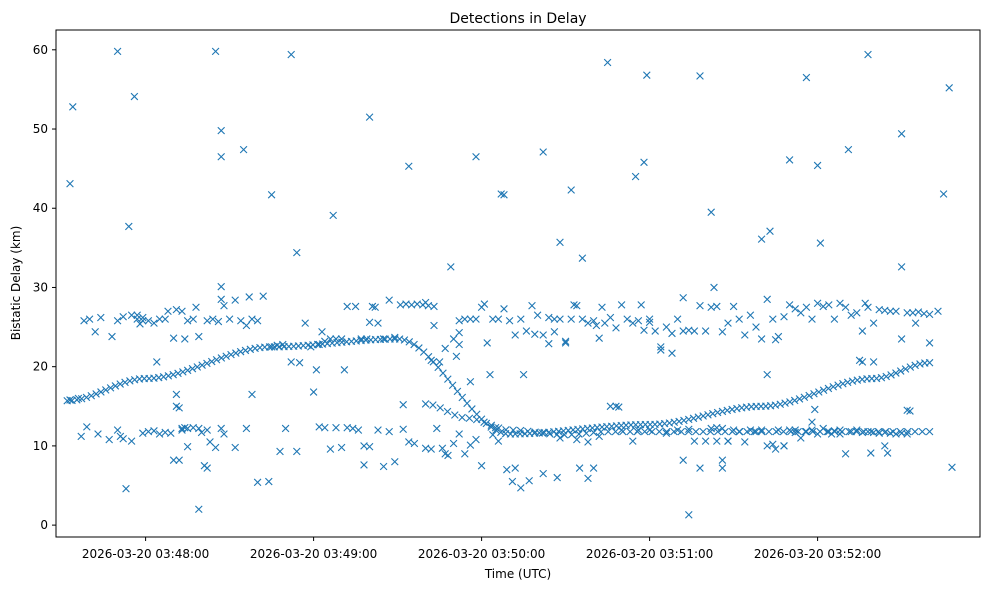 The height and width of the screenshot is (590, 989). What do you see at coordinates (481, 554) in the screenshot?
I see `x-tick-label: 2026-03-20 03:50:00` at bounding box center [481, 554].